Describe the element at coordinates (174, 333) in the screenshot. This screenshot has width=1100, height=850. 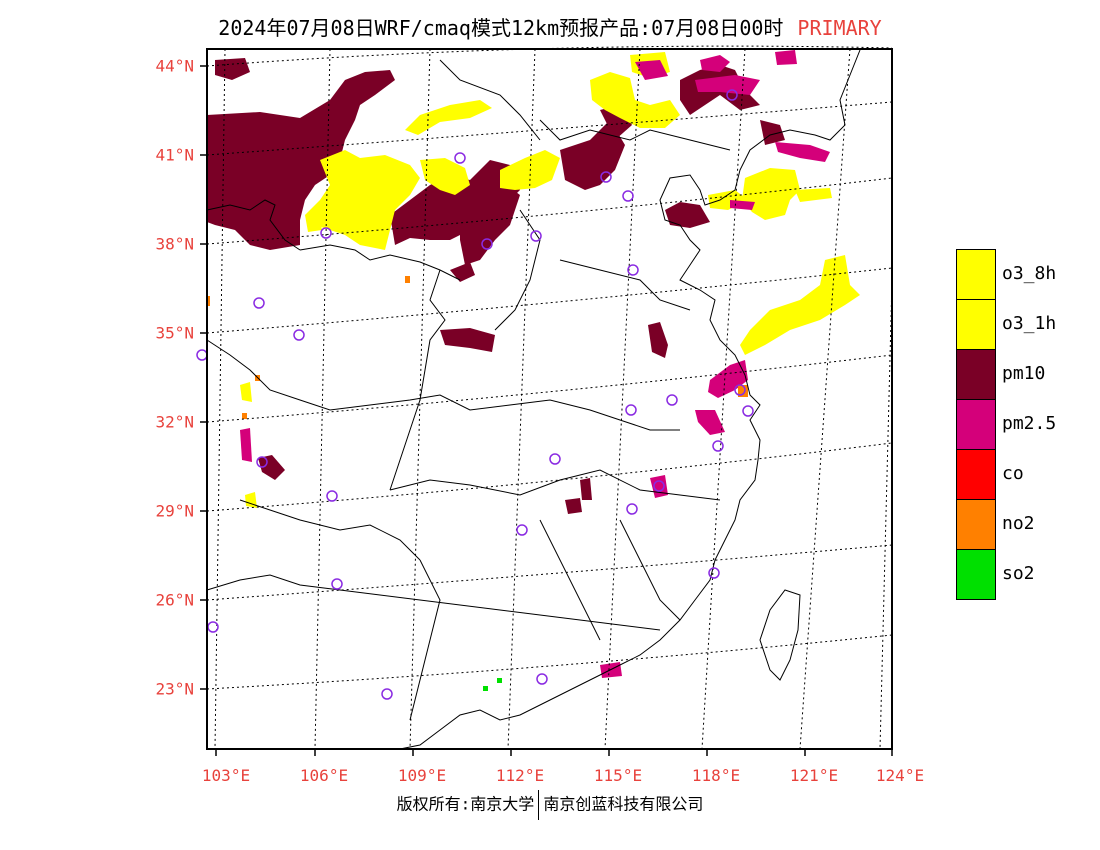
I see `lat-label: 35°N` at that location.